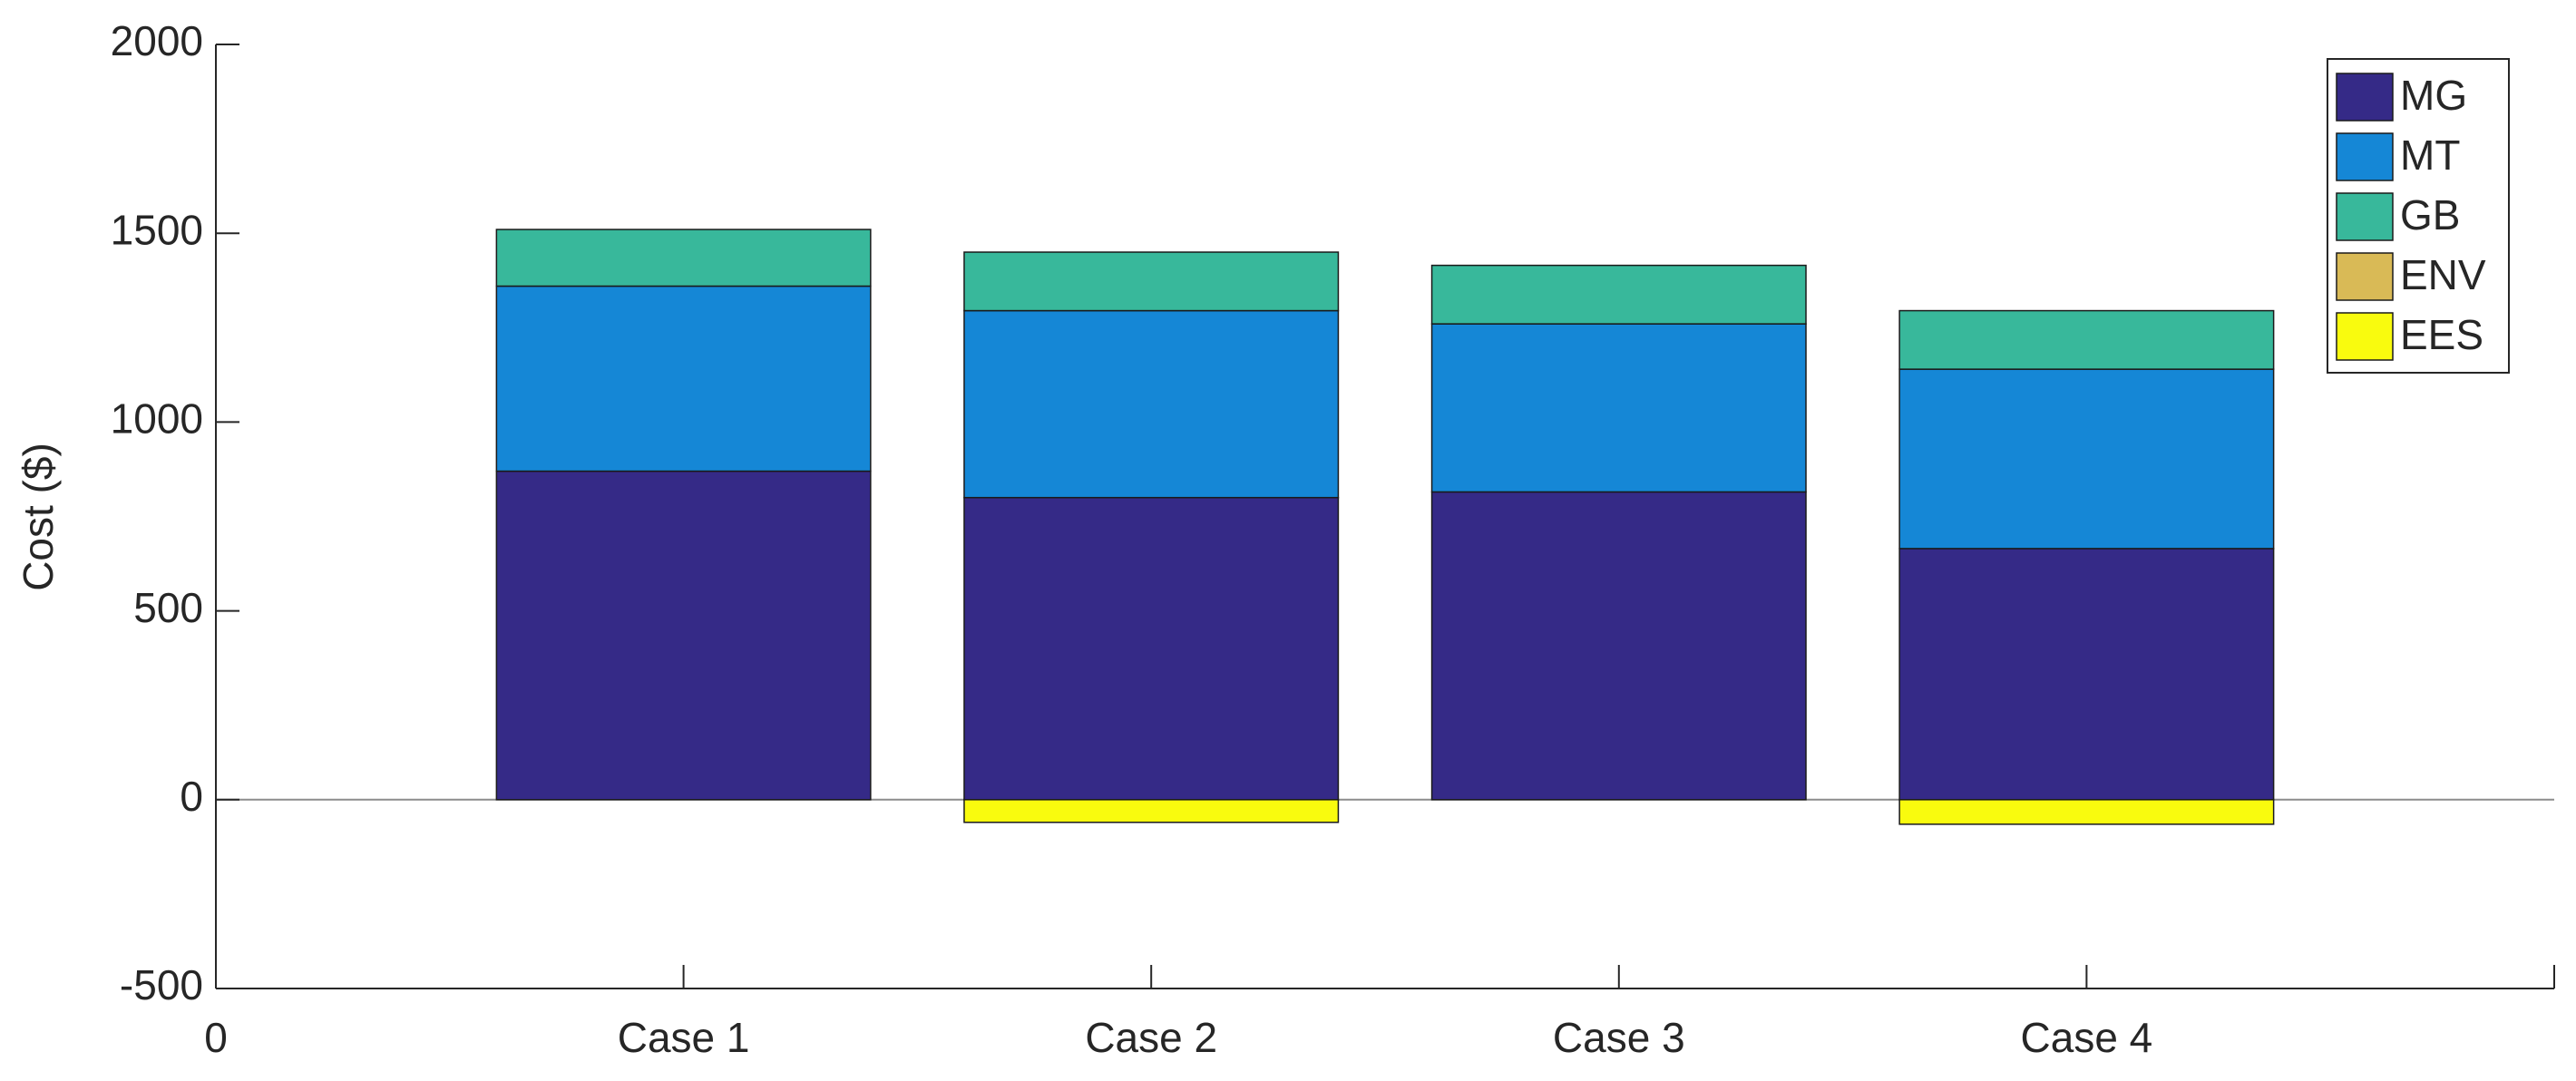 The height and width of the screenshot is (1081, 2576). What do you see at coordinates (157, 40) in the screenshot?
I see `y-tick-label: 2000` at bounding box center [157, 40].